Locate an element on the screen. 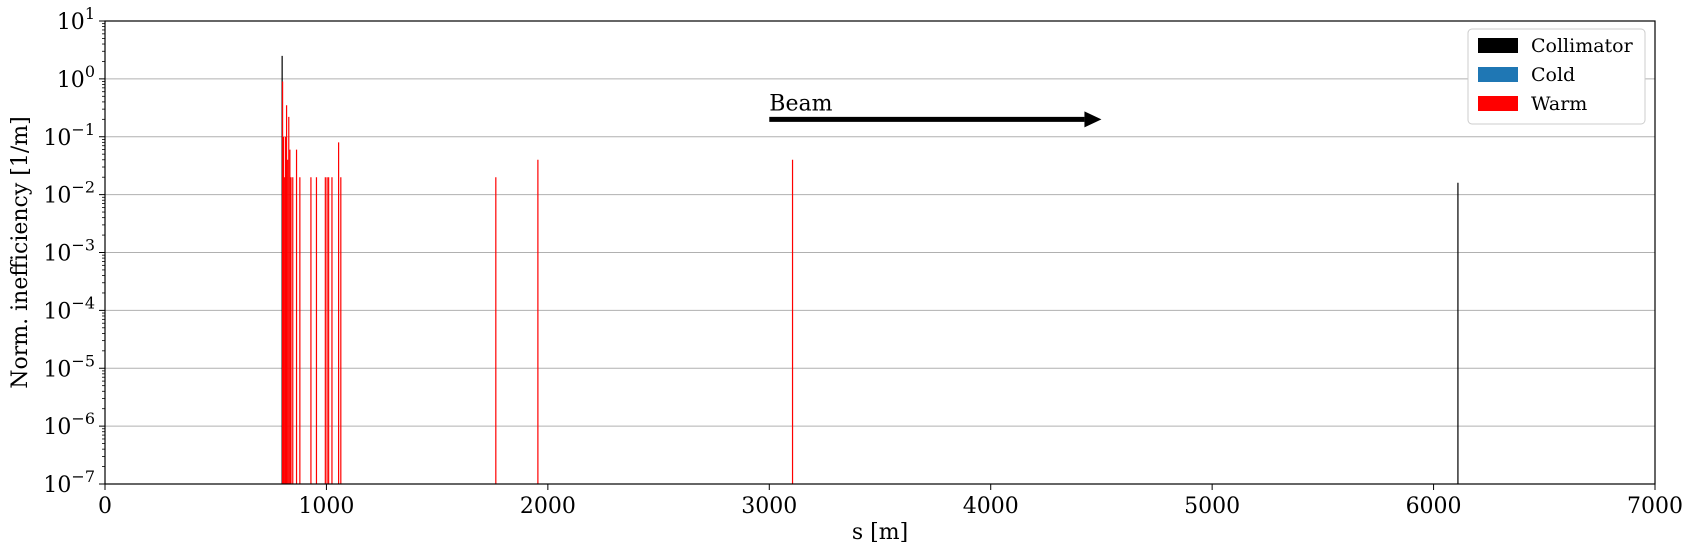  x-tick-label: 1000 is located at coordinates (326, 506).